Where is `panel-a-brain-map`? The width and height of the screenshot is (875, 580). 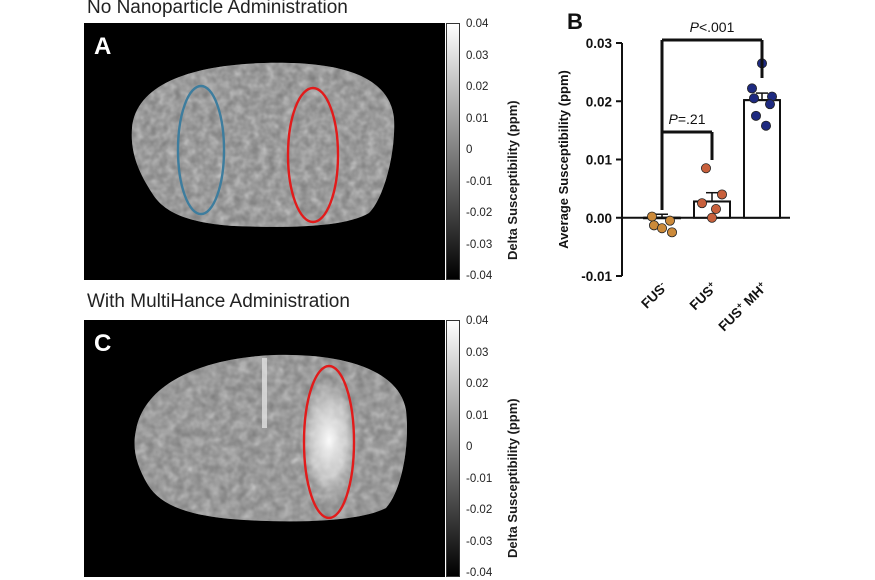 panel-a-brain-map is located at coordinates (263, 144).